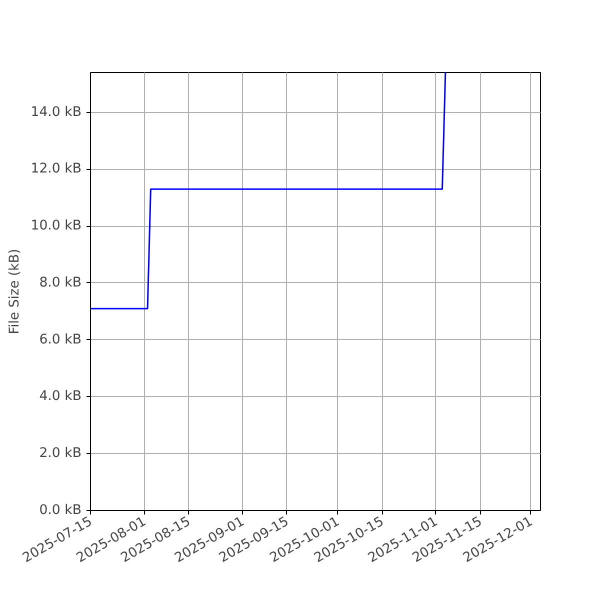 The image size is (600, 600). Describe the element at coordinates (56, 169) in the screenshot. I see `y-tick-label: 12.0 kB` at that location.